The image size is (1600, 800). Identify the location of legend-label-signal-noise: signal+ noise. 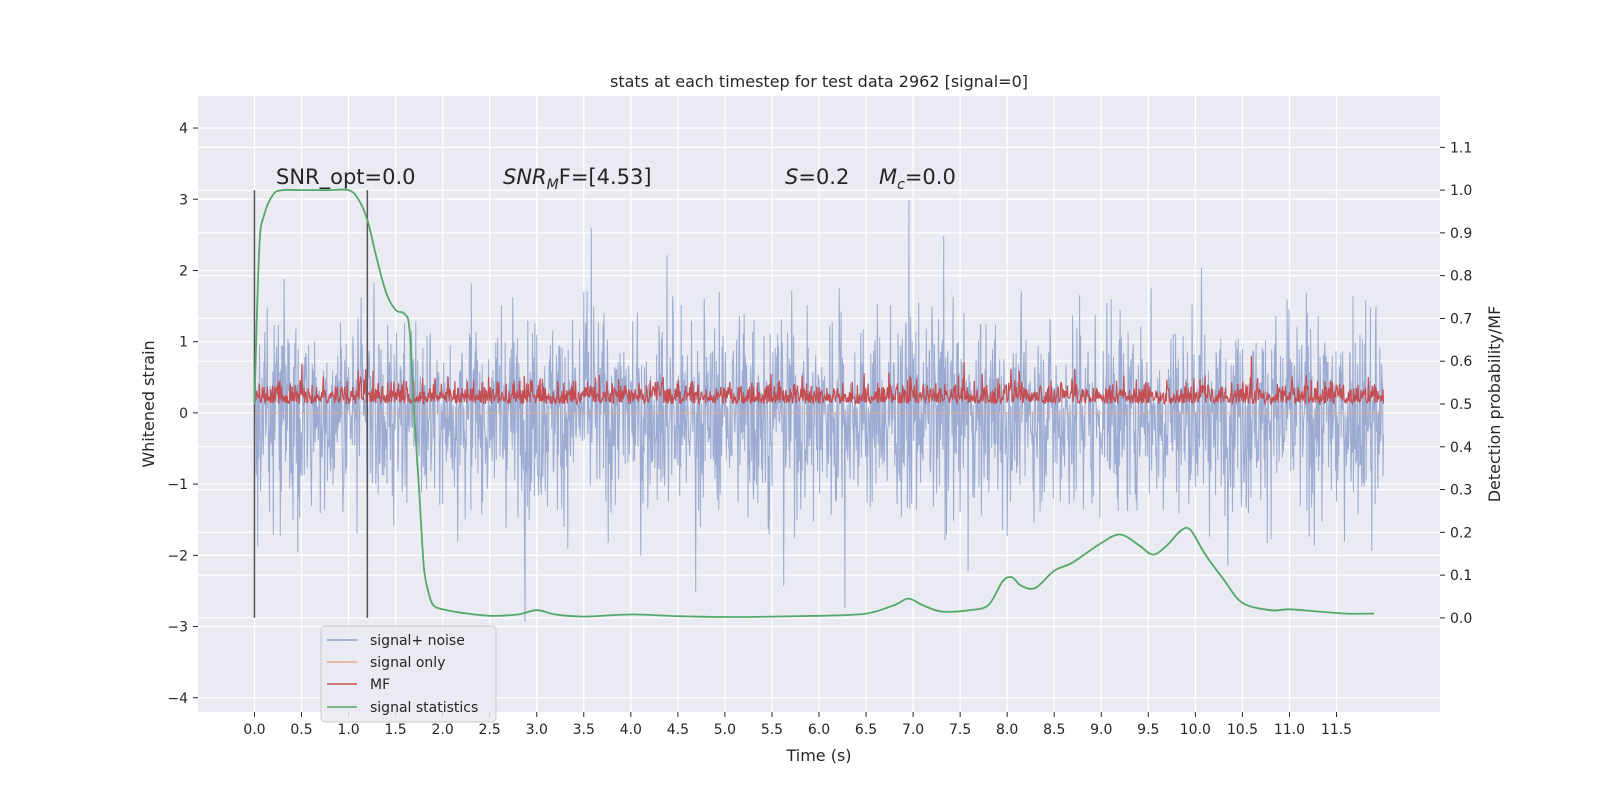
(417, 641).